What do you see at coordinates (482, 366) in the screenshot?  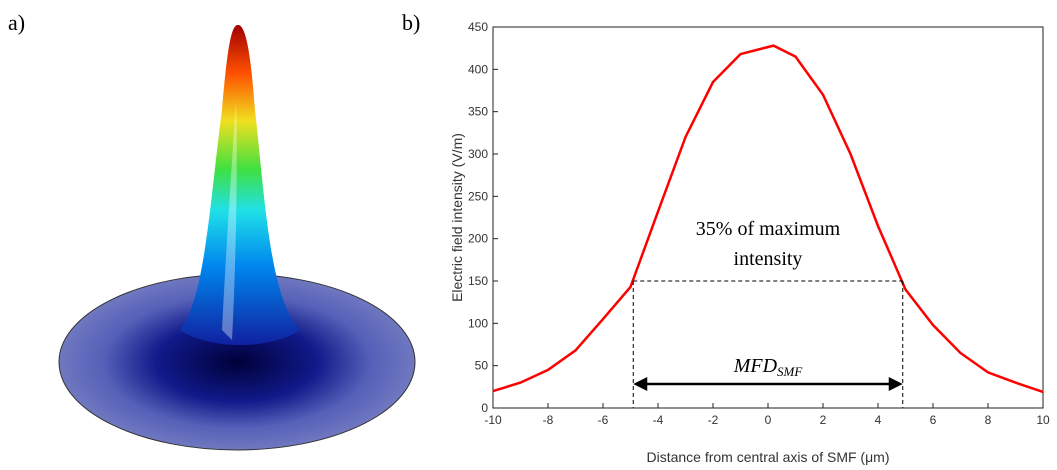 I see `y-tick-label: 50` at bounding box center [482, 366].